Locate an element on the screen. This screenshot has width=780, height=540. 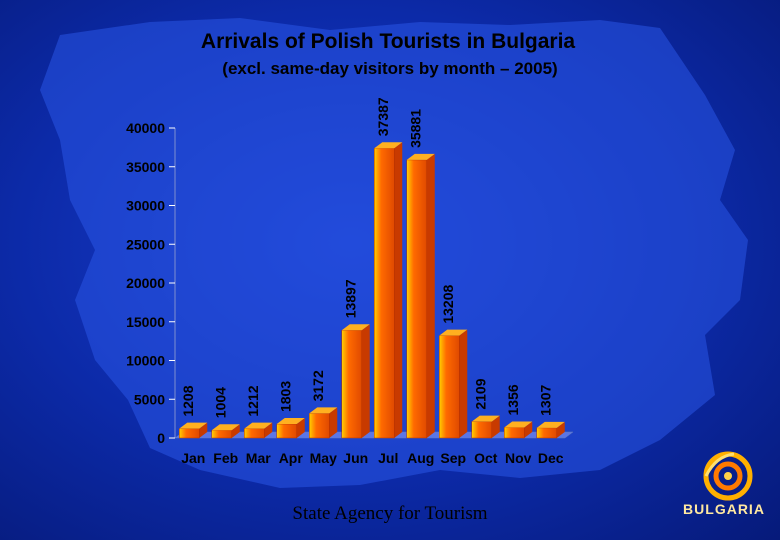
x-tick-label: Sep is located at coordinates (453, 458).